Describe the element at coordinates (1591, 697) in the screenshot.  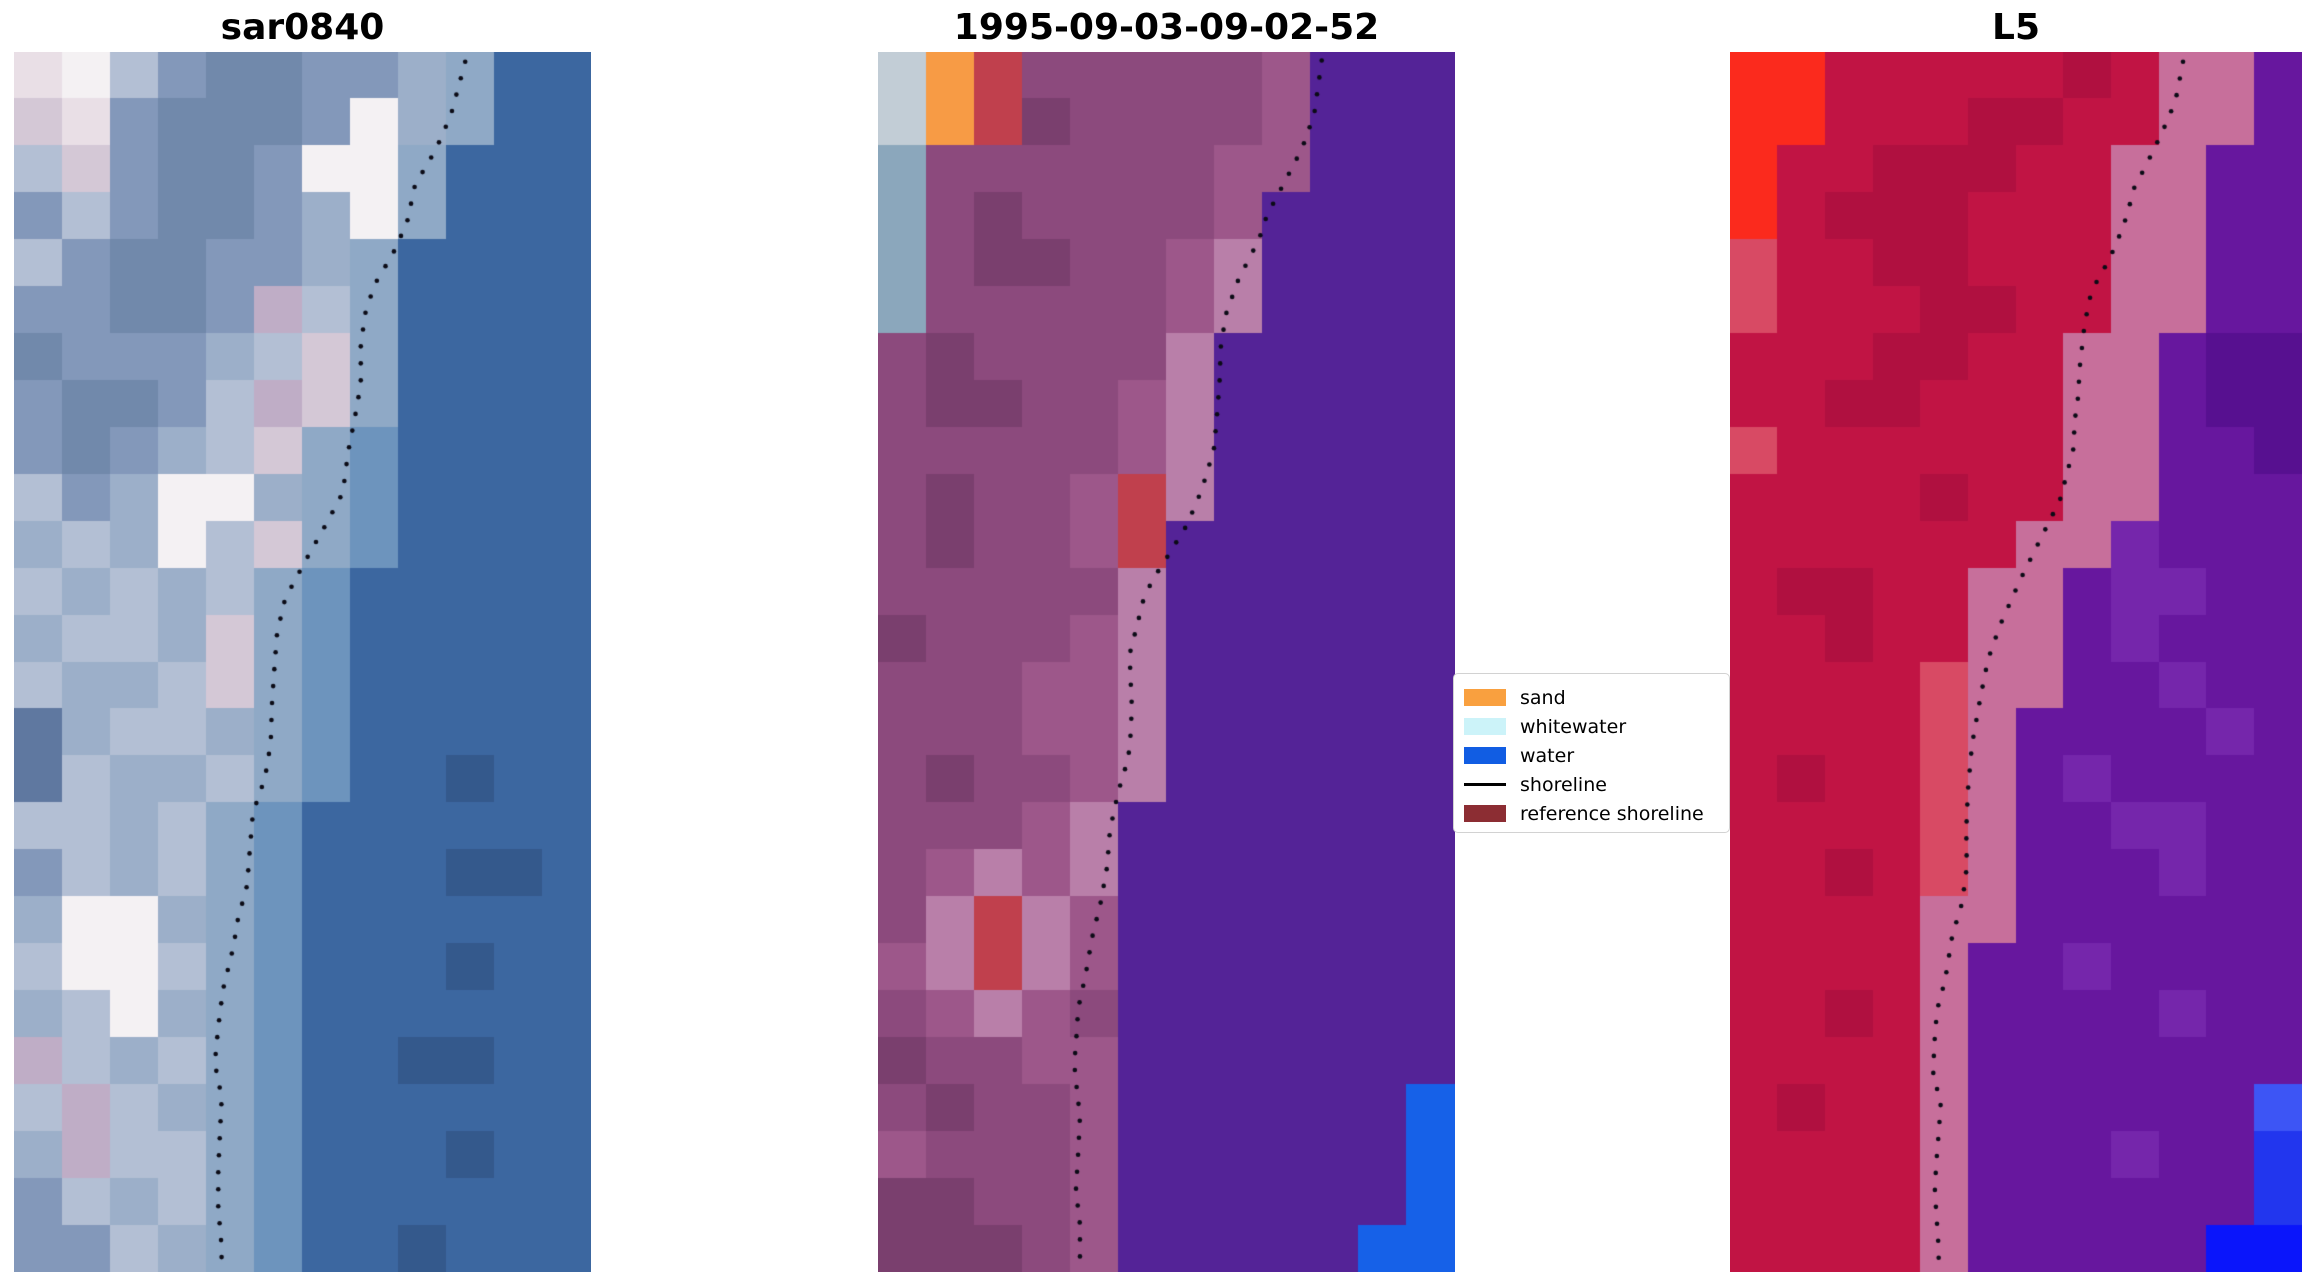
I see `legend-entry-sand: sand` at that location.